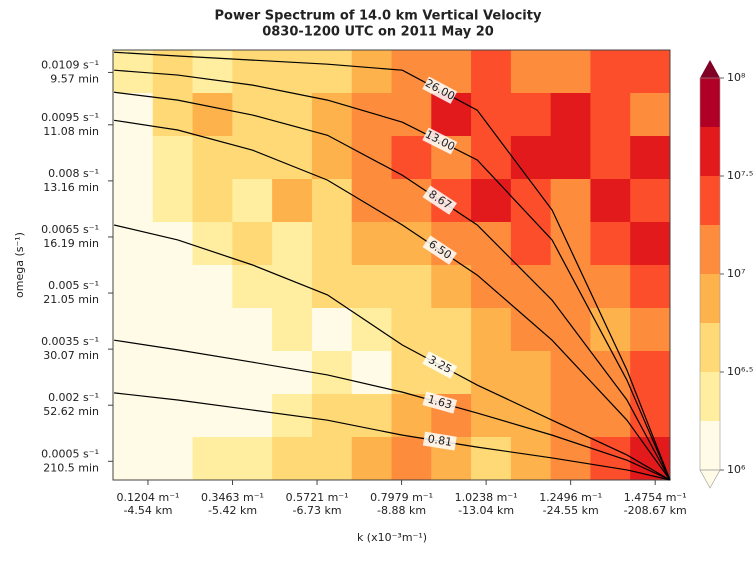 This screenshot has width=756, height=570. Describe the element at coordinates (378, 32) in the screenshot. I see `chart-subtitle: 0830-1200 UTC on 2011 May 20` at that location.